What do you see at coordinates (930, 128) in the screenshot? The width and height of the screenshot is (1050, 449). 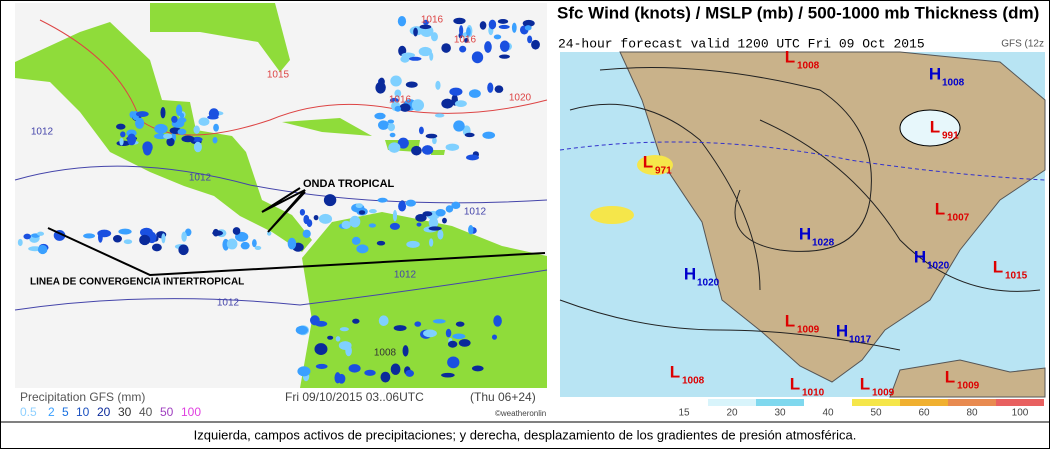 I see `contour` at bounding box center [930, 128].